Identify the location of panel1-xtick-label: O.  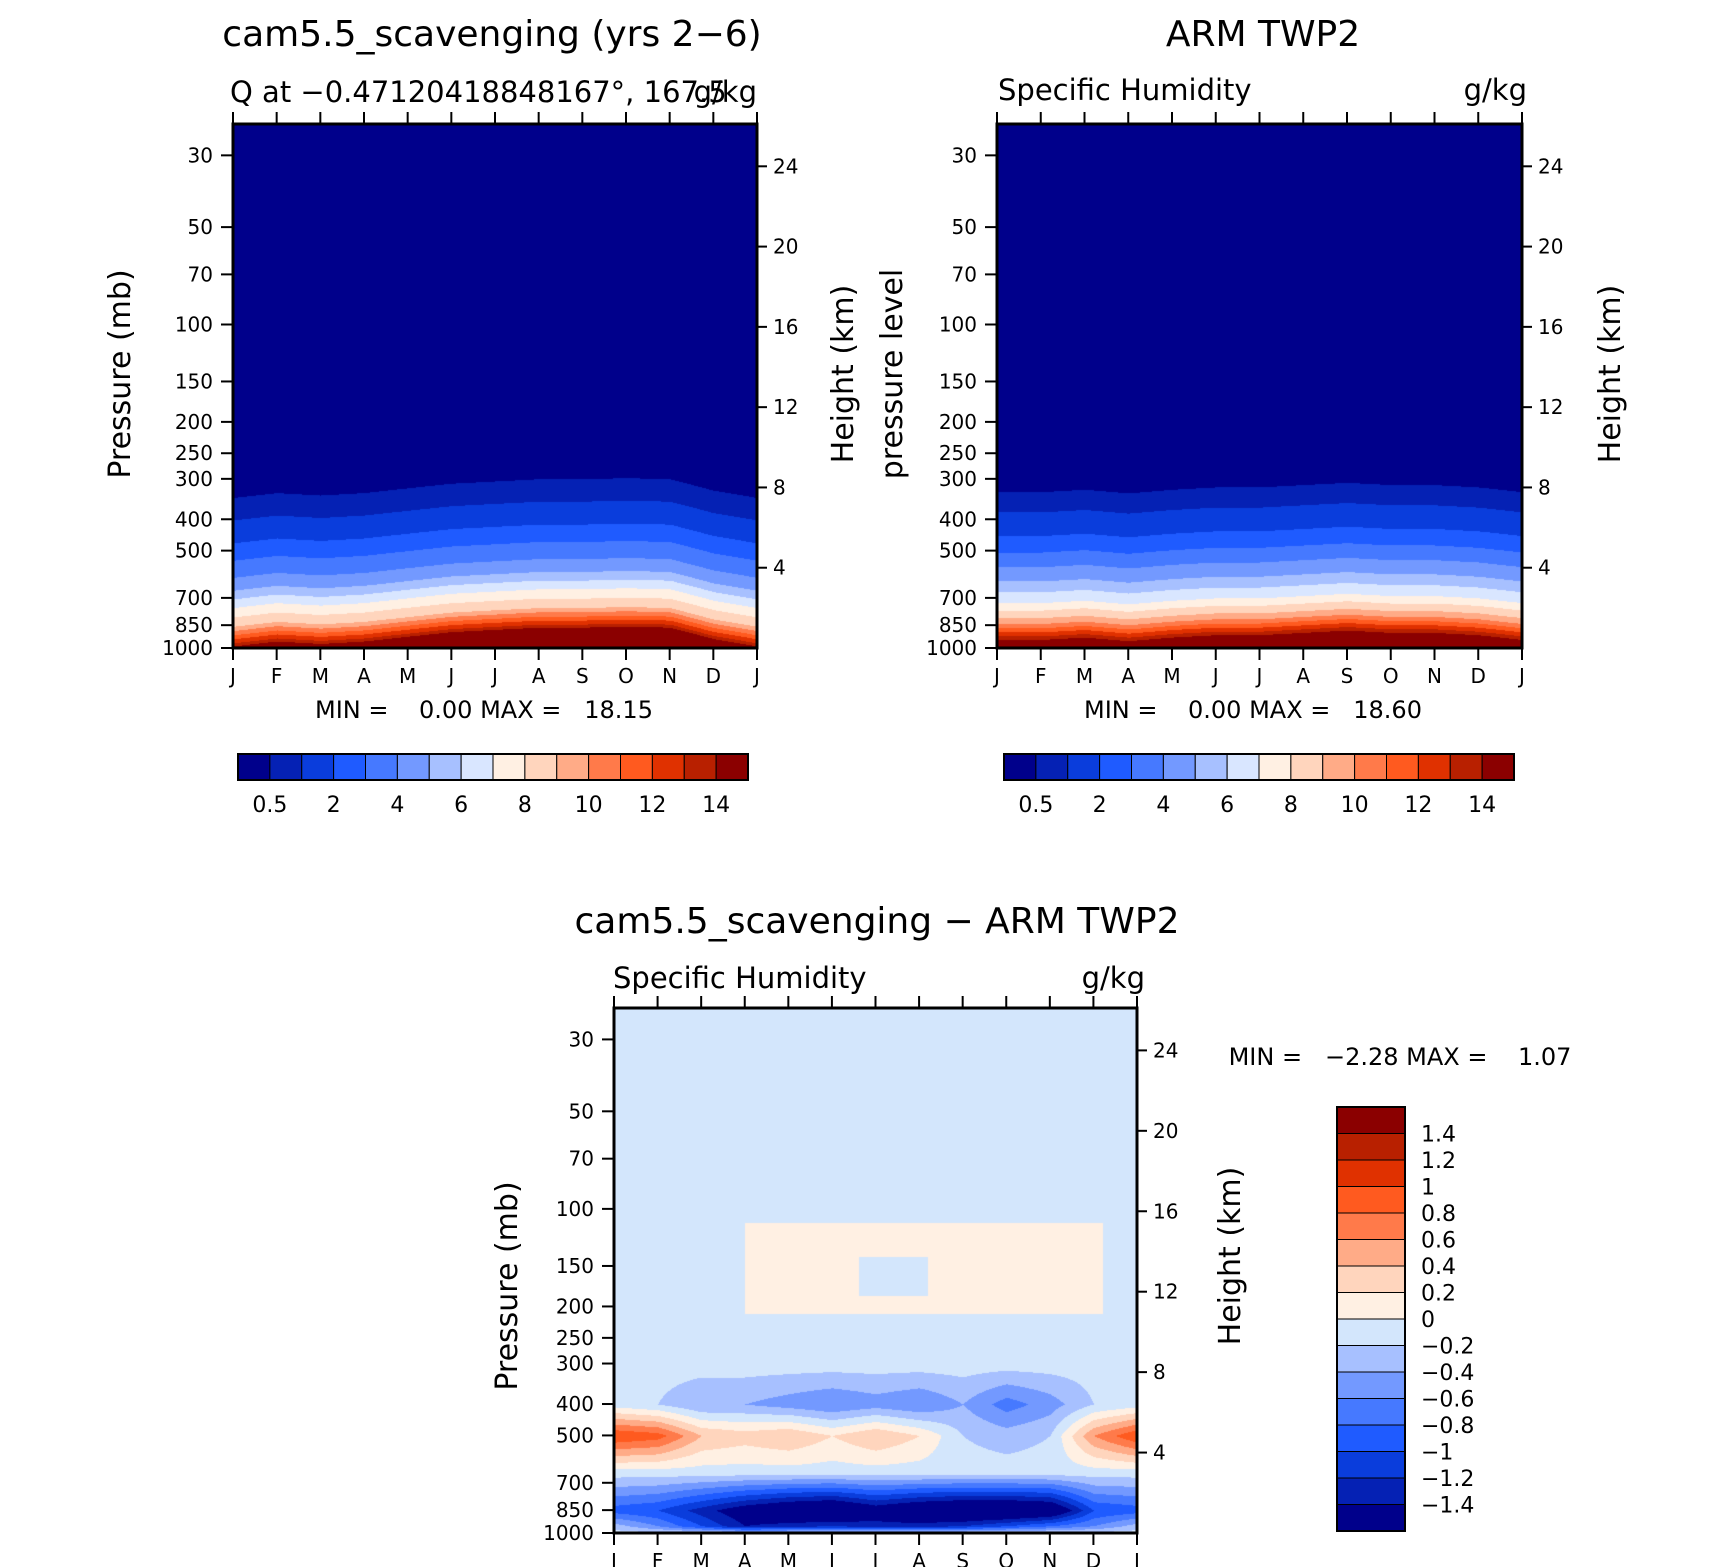
(1391, 676).